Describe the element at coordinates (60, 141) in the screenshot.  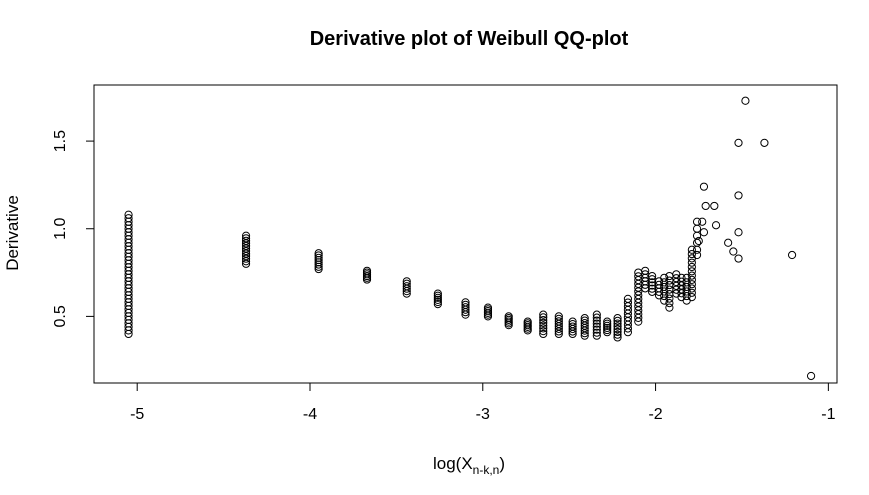
I see `y-tick-label: 1.5` at that location.